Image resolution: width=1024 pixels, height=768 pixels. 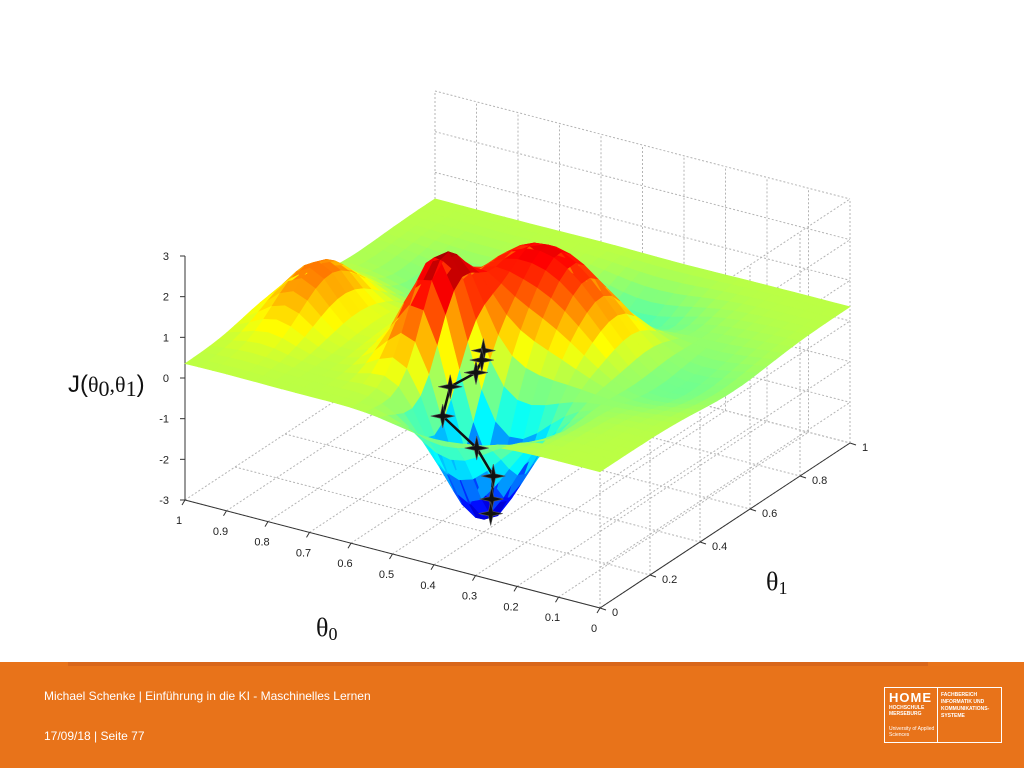 What do you see at coordinates (594, 629) in the screenshot?
I see `x-tick-label: 0` at bounding box center [594, 629].